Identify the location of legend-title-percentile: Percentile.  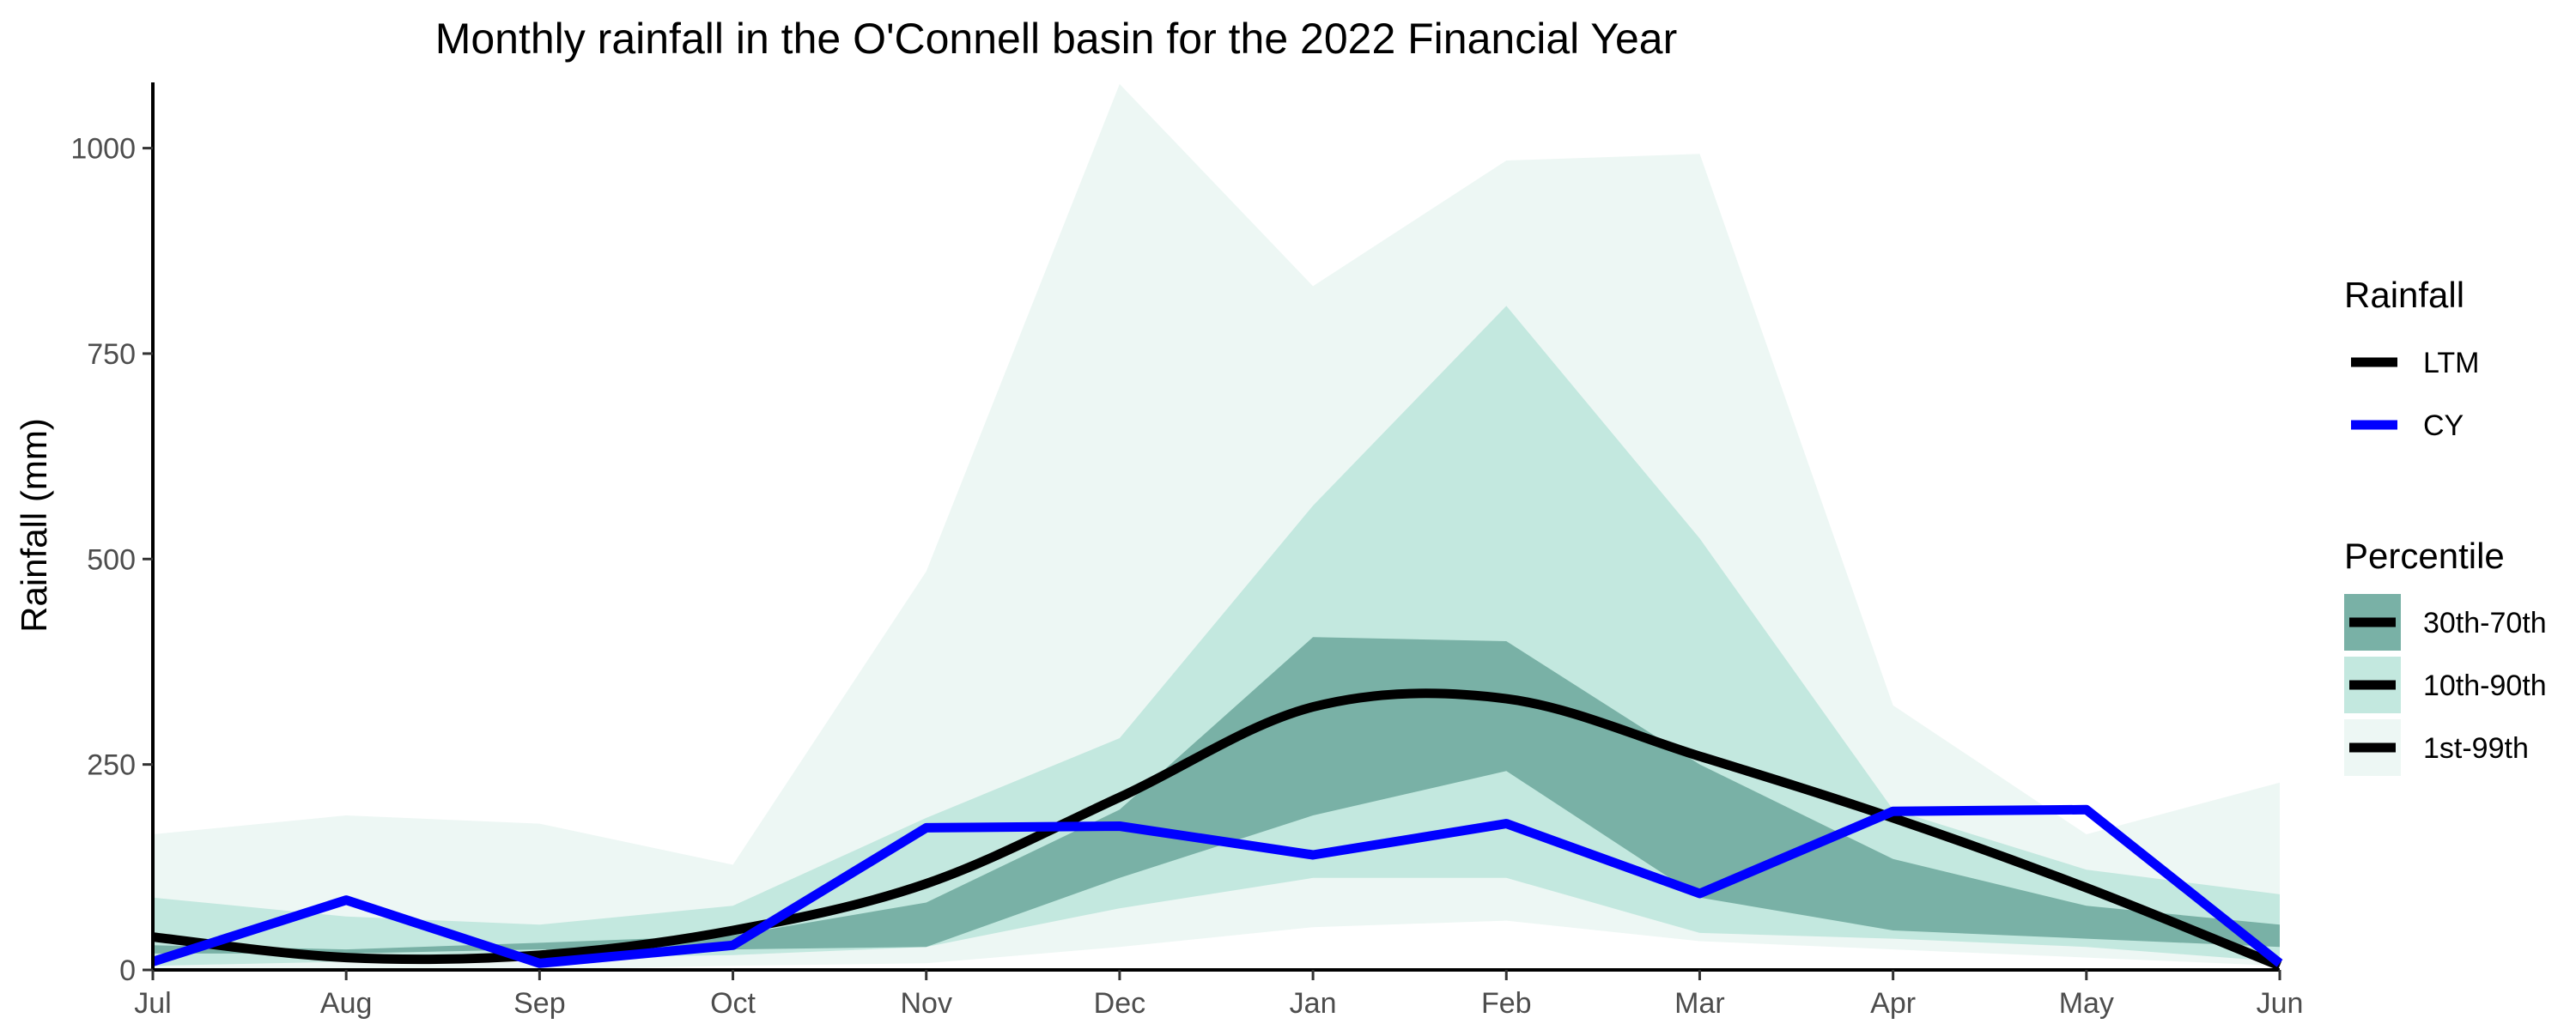
(2424, 556).